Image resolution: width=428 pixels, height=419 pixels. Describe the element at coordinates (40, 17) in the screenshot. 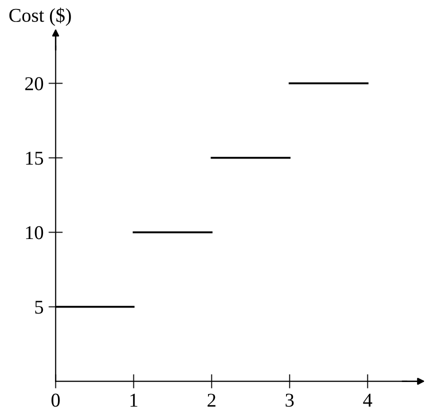

I see `y-axis-title: Cost ($)` at that location.